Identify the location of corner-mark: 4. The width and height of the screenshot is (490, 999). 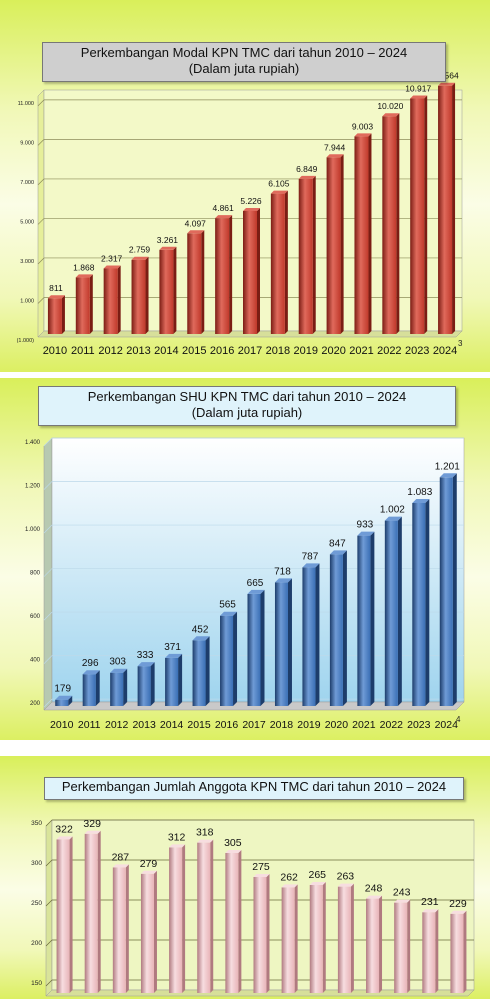
(458, 719).